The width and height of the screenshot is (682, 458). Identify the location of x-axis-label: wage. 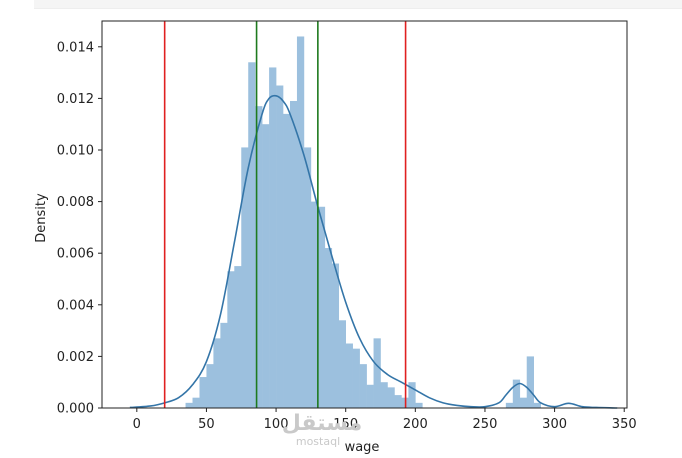
(362, 447).